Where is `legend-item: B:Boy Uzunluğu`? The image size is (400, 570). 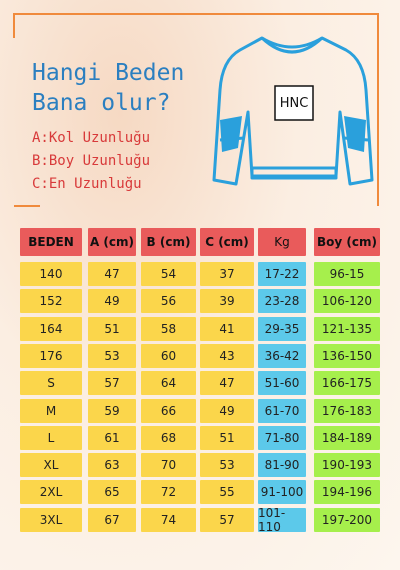
legend-item: B:Boy Uzunluğu is located at coordinates (91, 161).